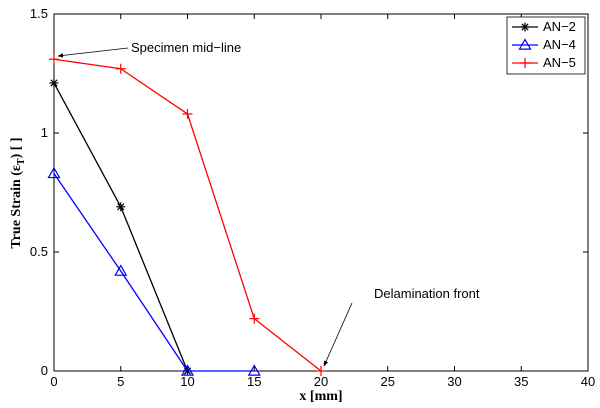  I want to click on y-axis-label-subscript: T, so click(21, 161).